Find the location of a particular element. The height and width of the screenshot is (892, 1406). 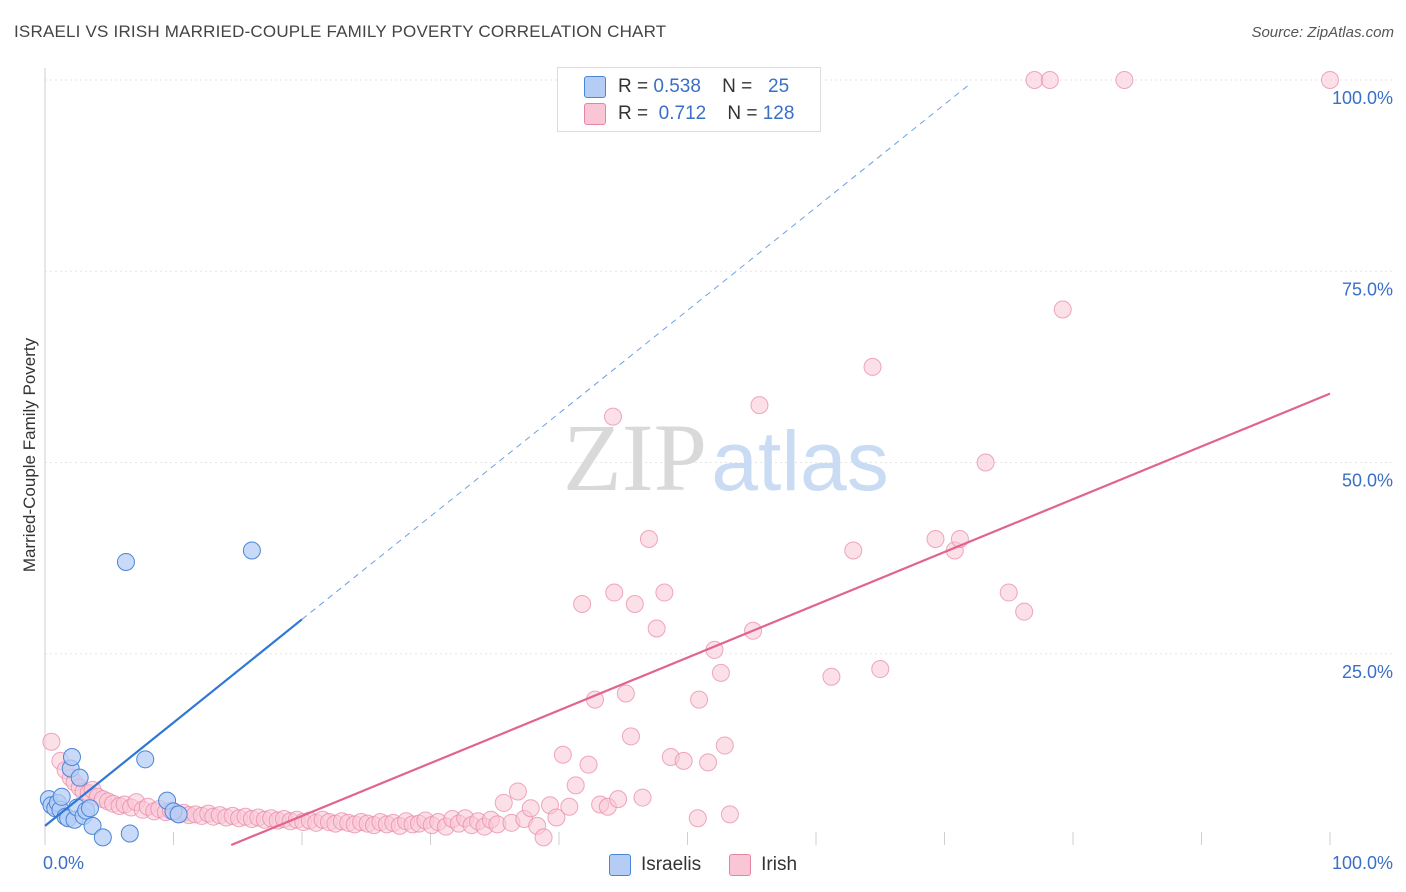

y-tick-label: 75.0% is located at coordinates (1367, 289).